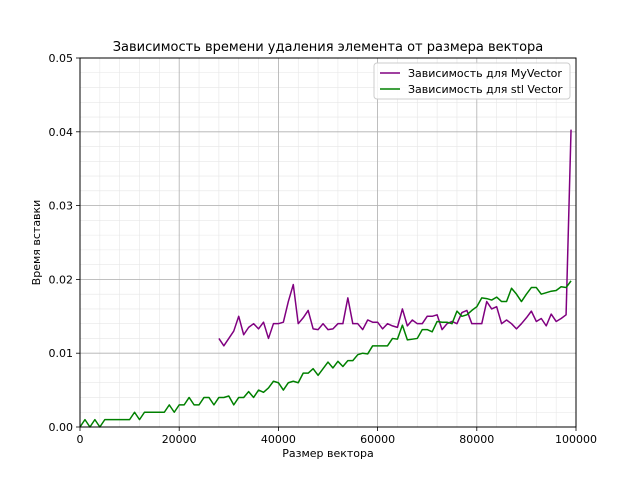 Image resolution: width=640 pixels, height=480 pixels. Describe the element at coordinates (61, 132) in the screenshot. I see `y-tick-label: 0.04` at that location.